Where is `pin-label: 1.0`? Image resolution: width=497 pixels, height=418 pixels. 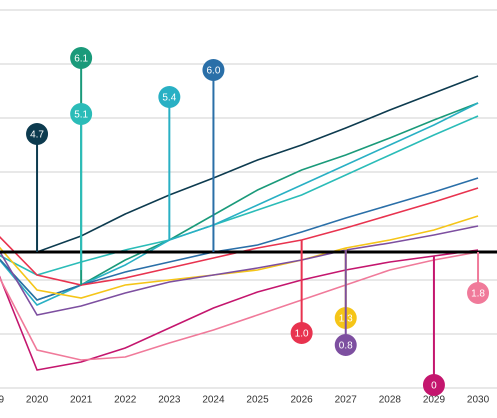 pin-label: 1.0 is located at coordinates (302, 334).